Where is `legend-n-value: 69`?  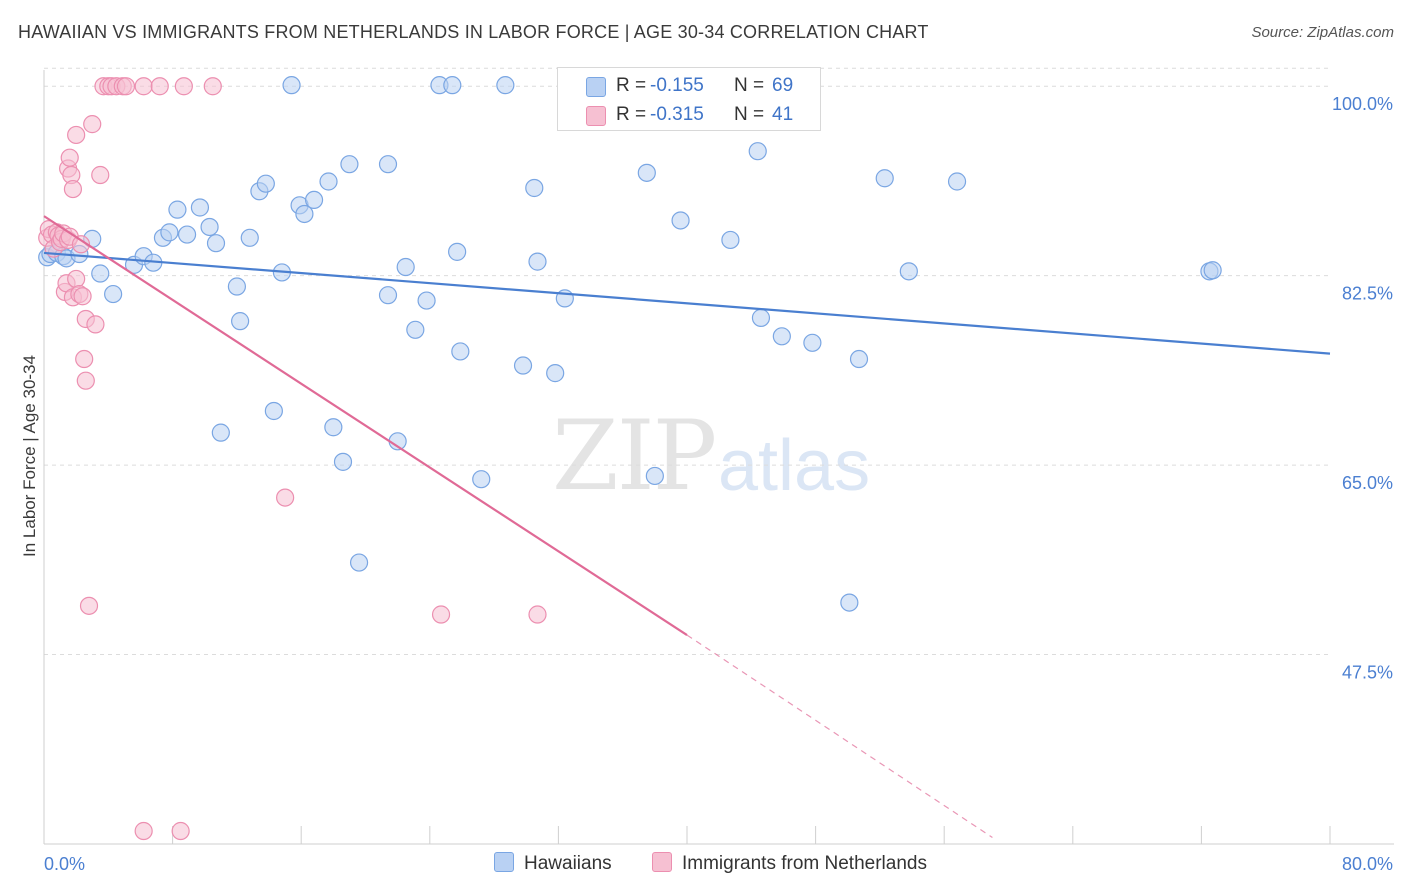 legend-n-value: 69 is located at coordinates (783, 85).